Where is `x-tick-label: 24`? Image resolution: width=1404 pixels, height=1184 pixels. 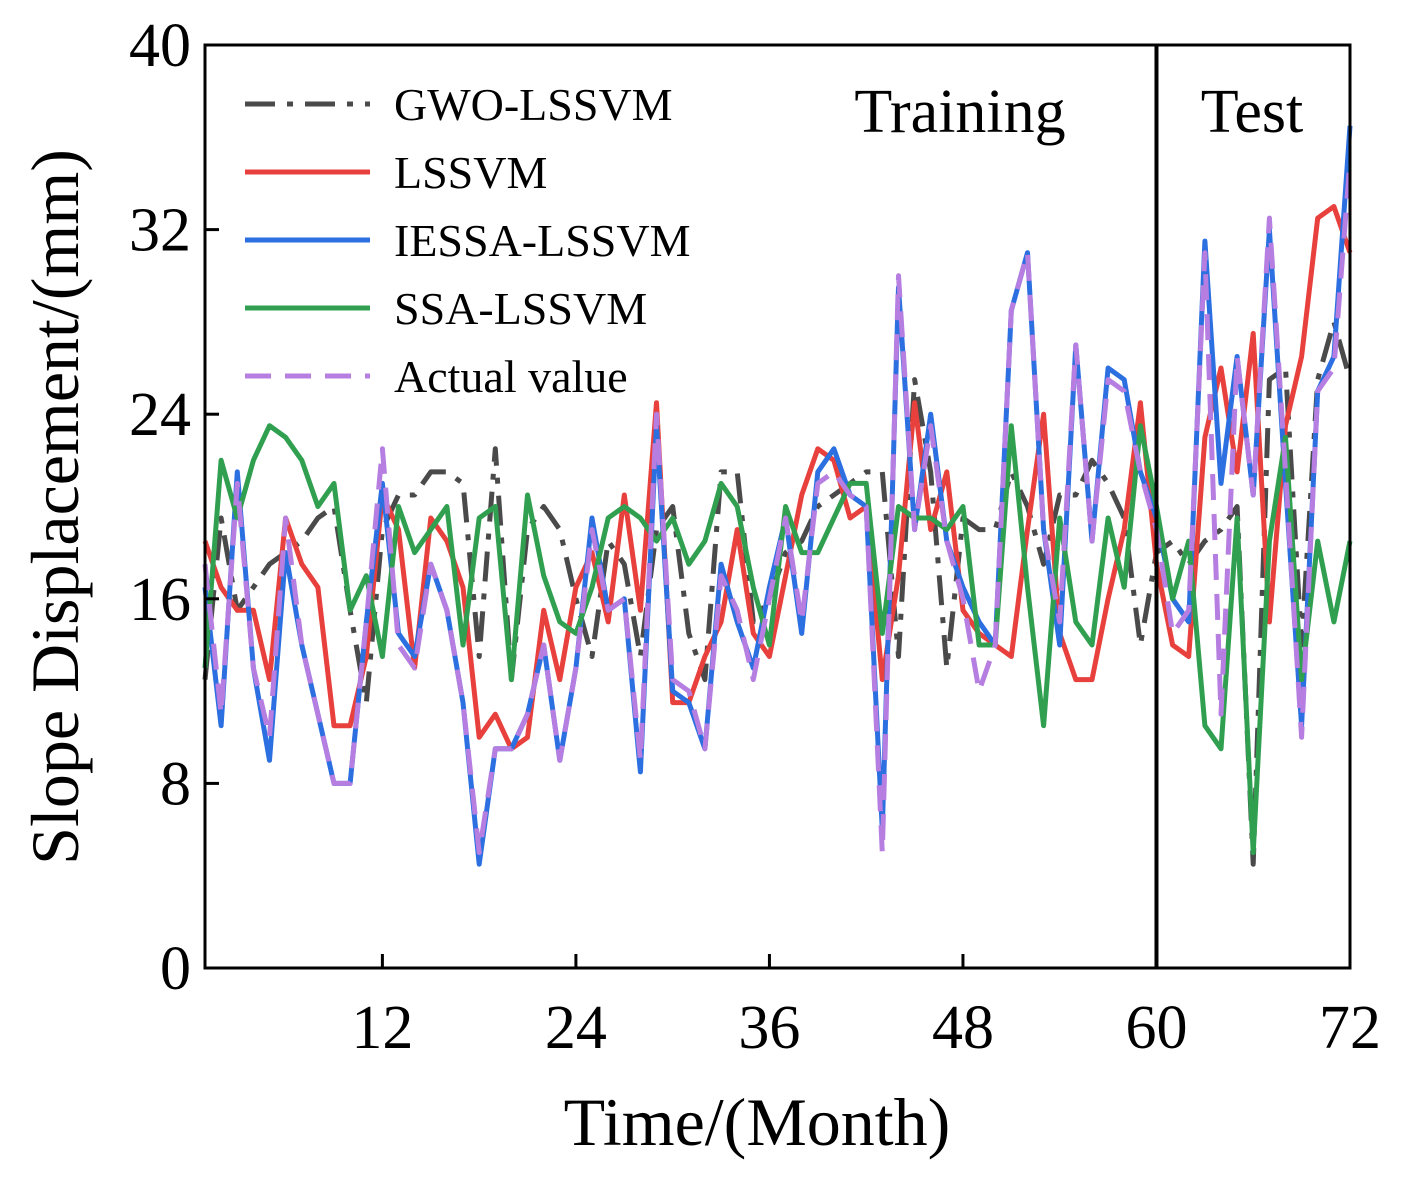 x-tick-label: 24 is located at coordinates (576, 1028).